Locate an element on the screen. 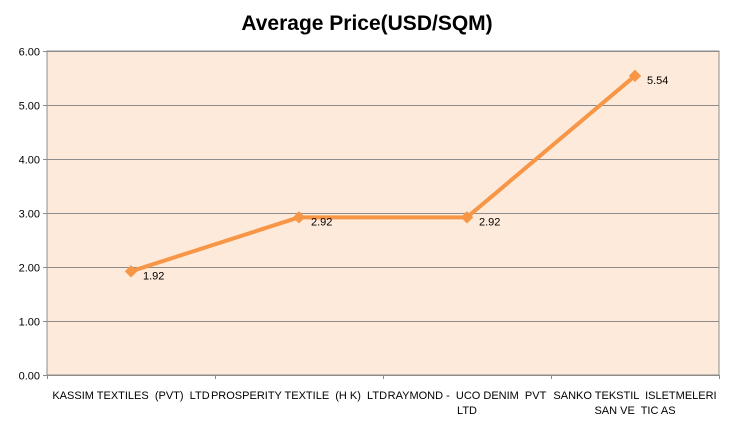  y-tick-label: 3.00 is located at coordinates (29, 215).